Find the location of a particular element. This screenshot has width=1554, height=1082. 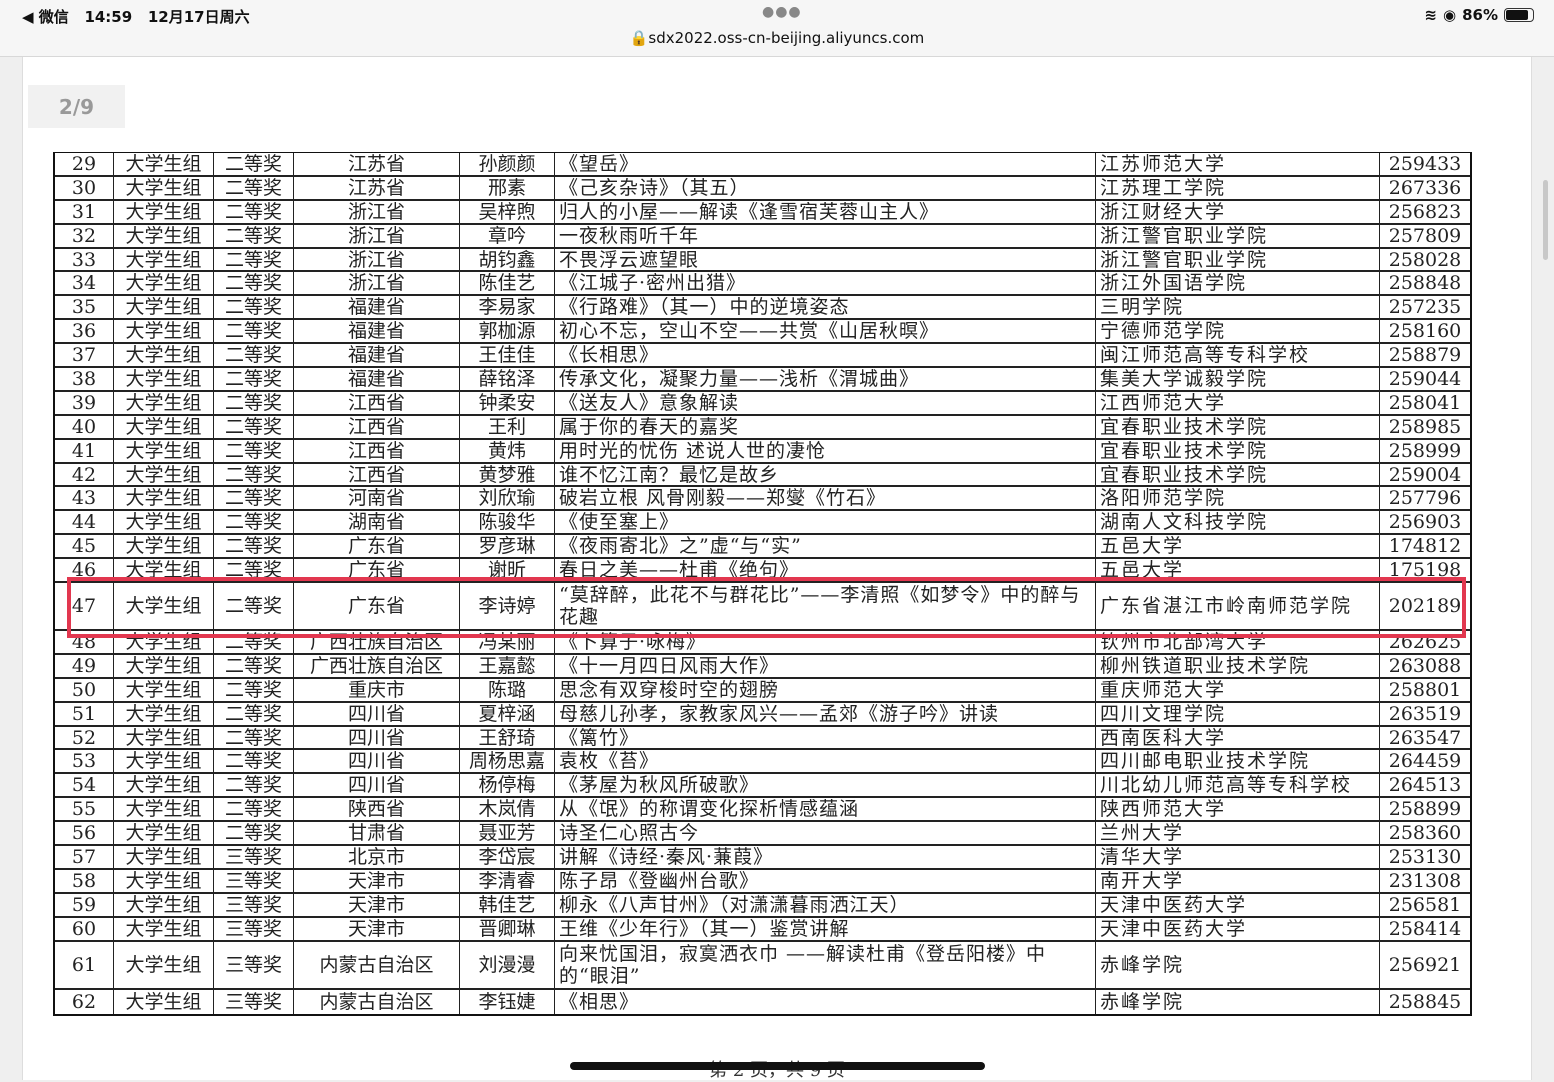

entry-id-cell: 258028 is located at coordinates (1425, 259).